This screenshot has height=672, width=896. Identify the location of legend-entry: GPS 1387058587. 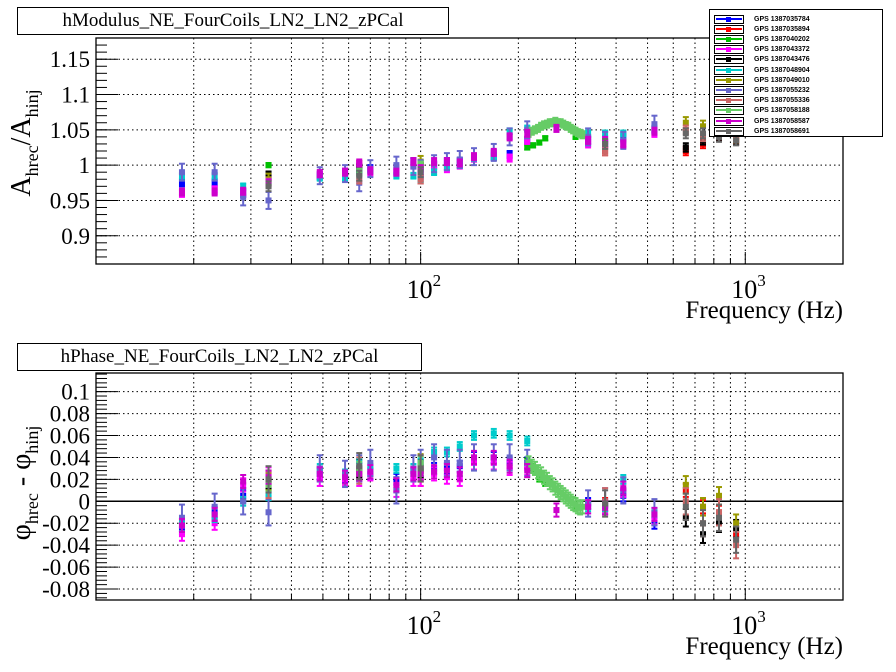
(762, 121).